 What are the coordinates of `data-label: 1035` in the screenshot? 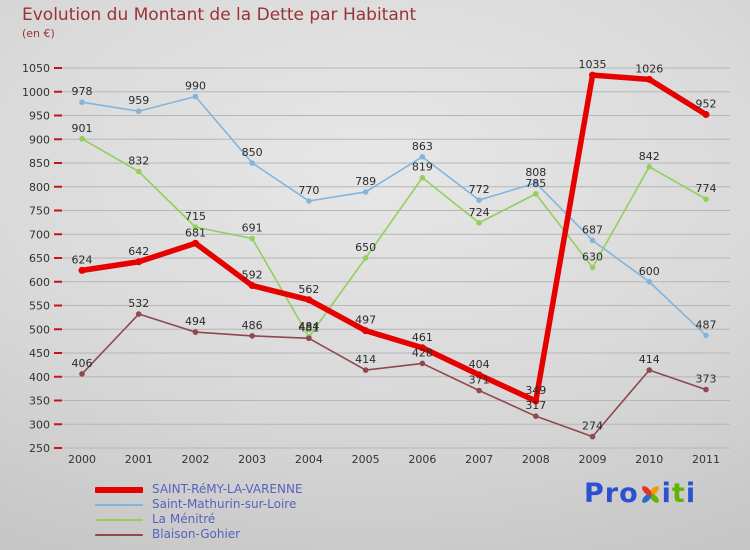 It's located at (593, 64).